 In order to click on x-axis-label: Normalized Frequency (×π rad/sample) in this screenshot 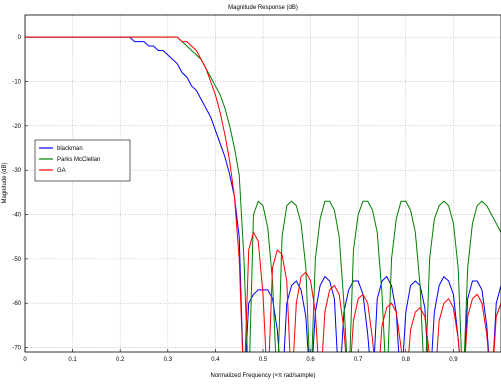, I will do `click(262, 376)`.